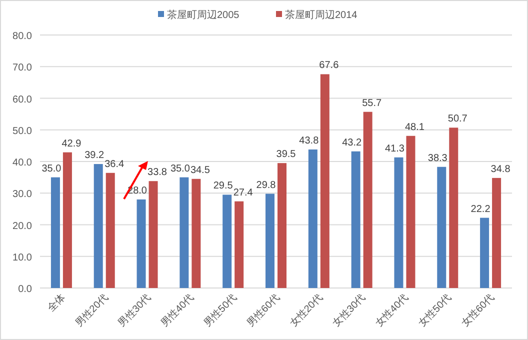 The width and height of the screenshot is (528, 340). I want to click on data-label: 43.2, so click(352, 142).